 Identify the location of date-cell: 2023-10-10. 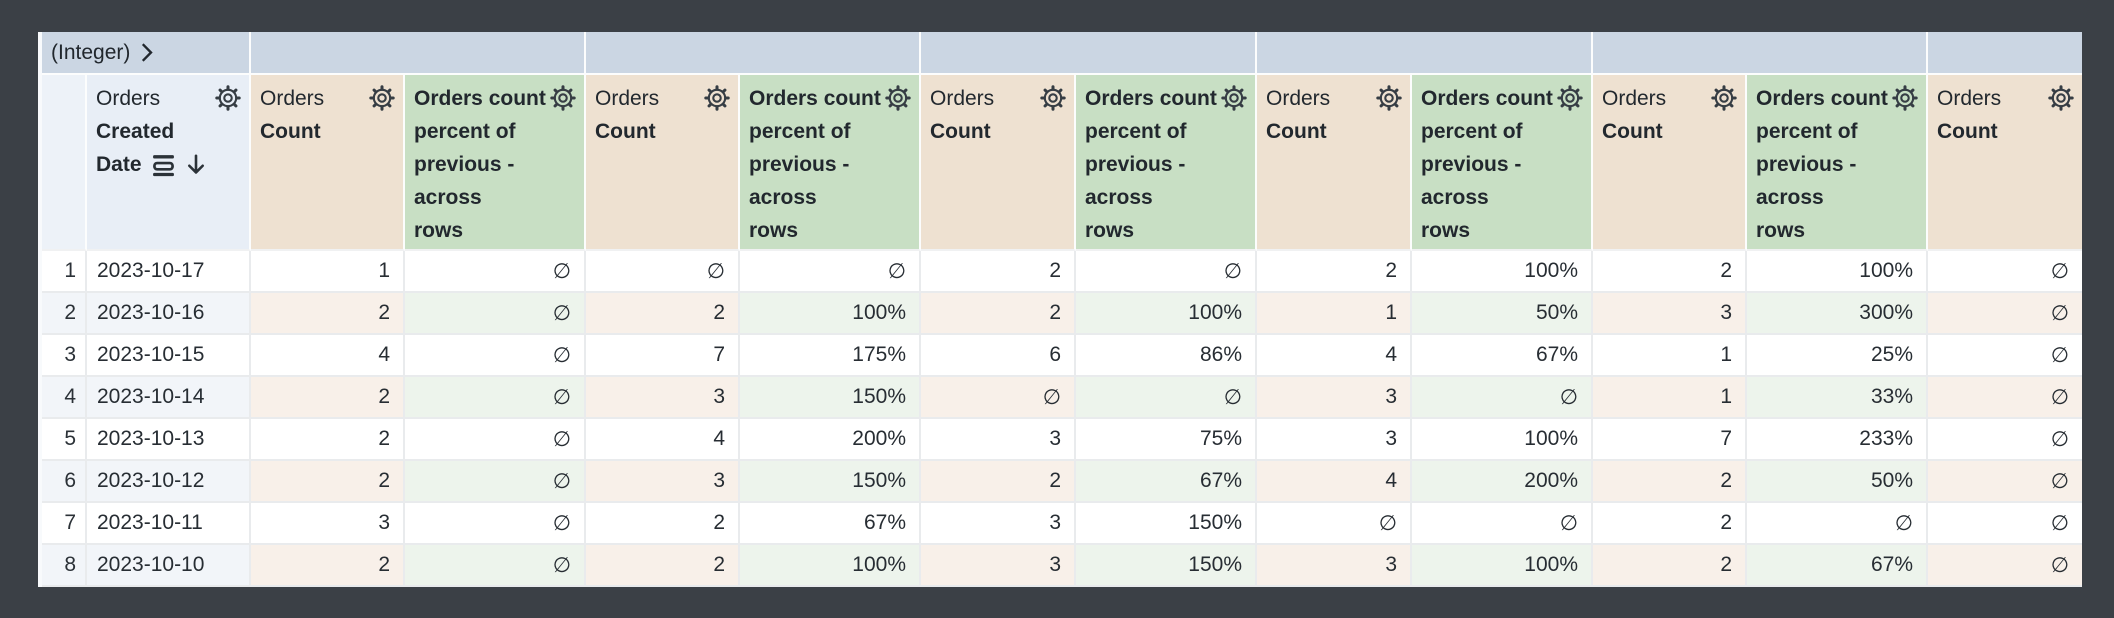
(169, 566).